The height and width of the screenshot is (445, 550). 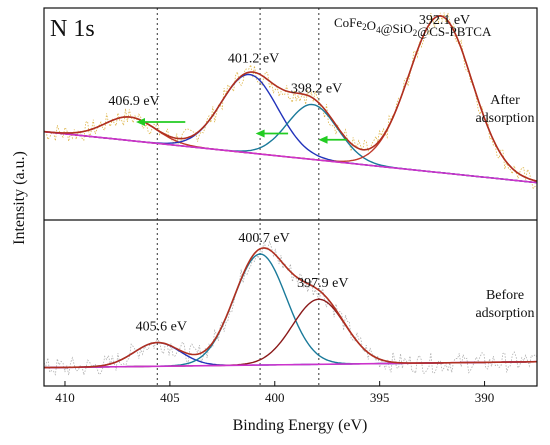 I want to click on peak-label: 397.9 eV, so click(x=322, y=283).